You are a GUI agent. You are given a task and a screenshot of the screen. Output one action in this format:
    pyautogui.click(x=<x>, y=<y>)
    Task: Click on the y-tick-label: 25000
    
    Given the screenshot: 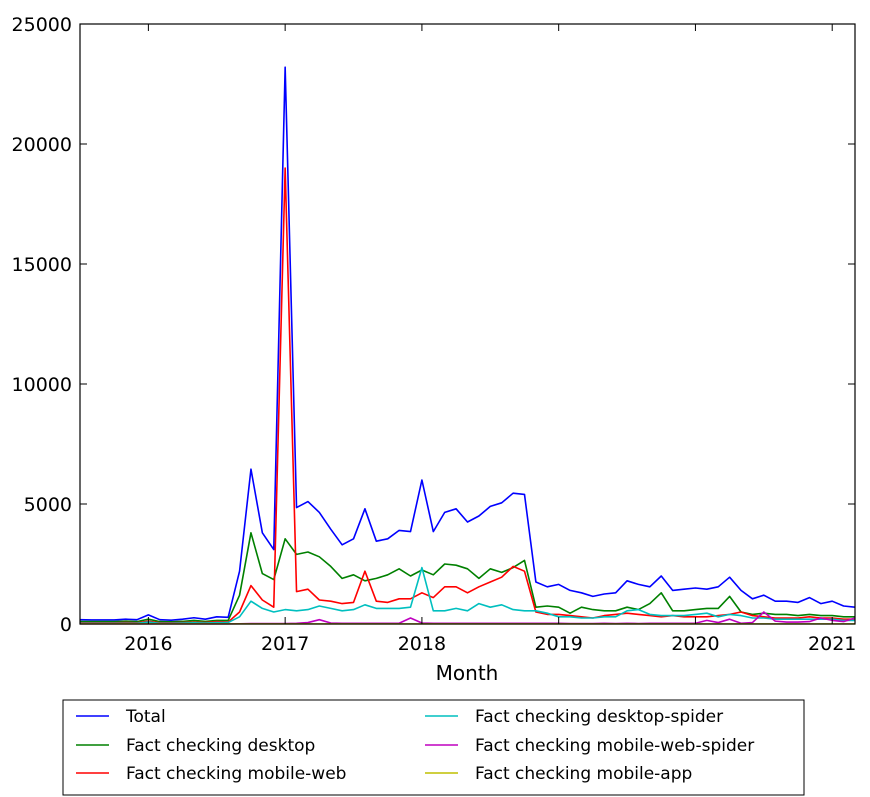 What is the action you would take?
    pyautogui.click(x=42, y=25)
    